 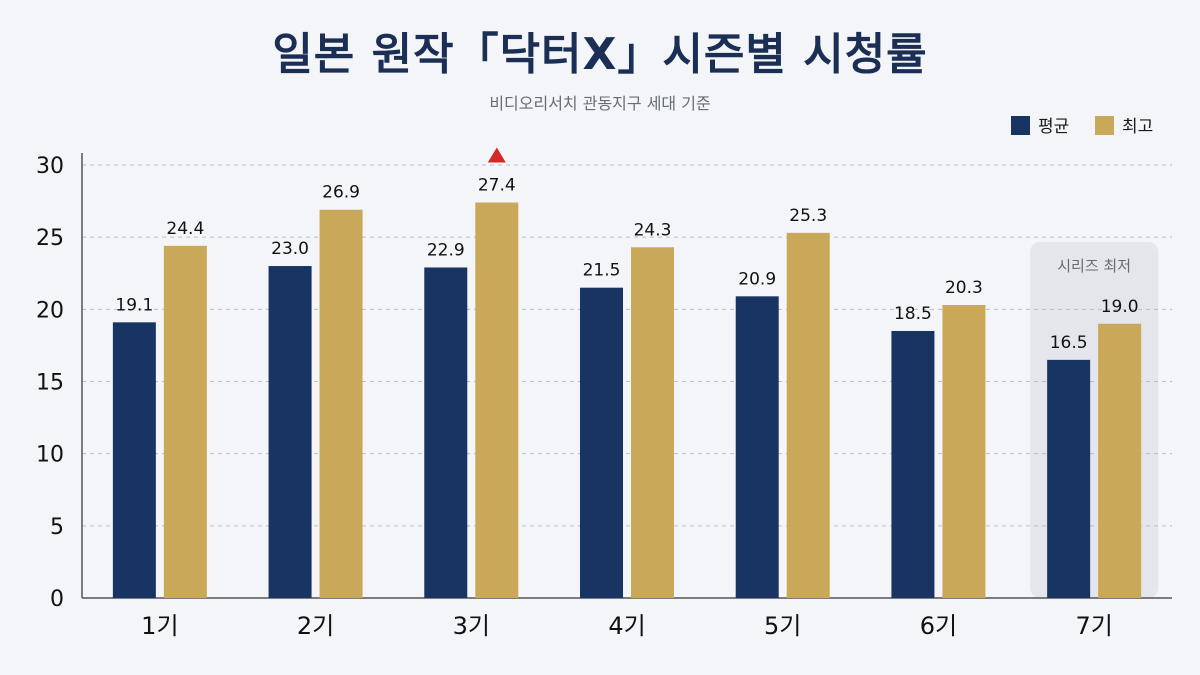 What do you see at coordinates (1104, 125) in the screenshot?
I see `legend-swatch-peak` at bounding box center [1104, 125].